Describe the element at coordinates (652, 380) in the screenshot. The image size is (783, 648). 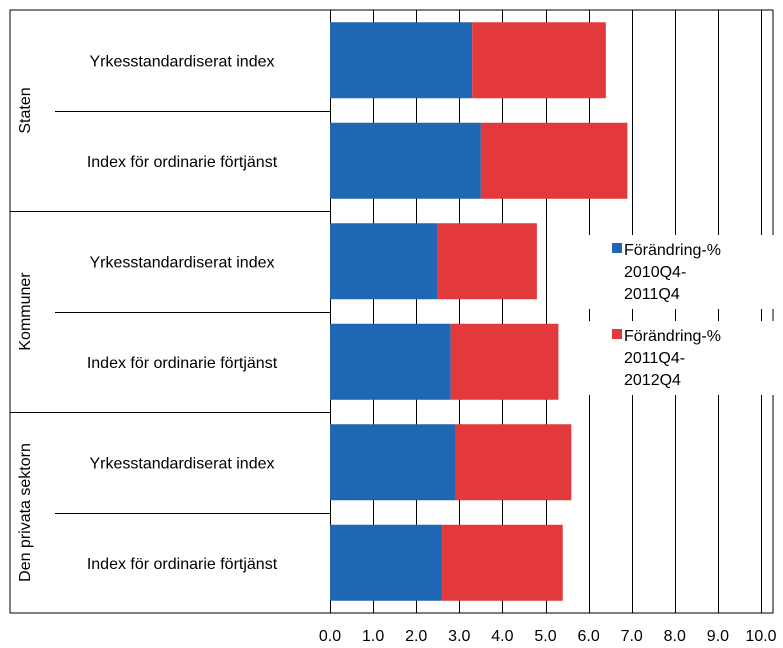
I see `legend-label-series2: 2012Q4` at that location.